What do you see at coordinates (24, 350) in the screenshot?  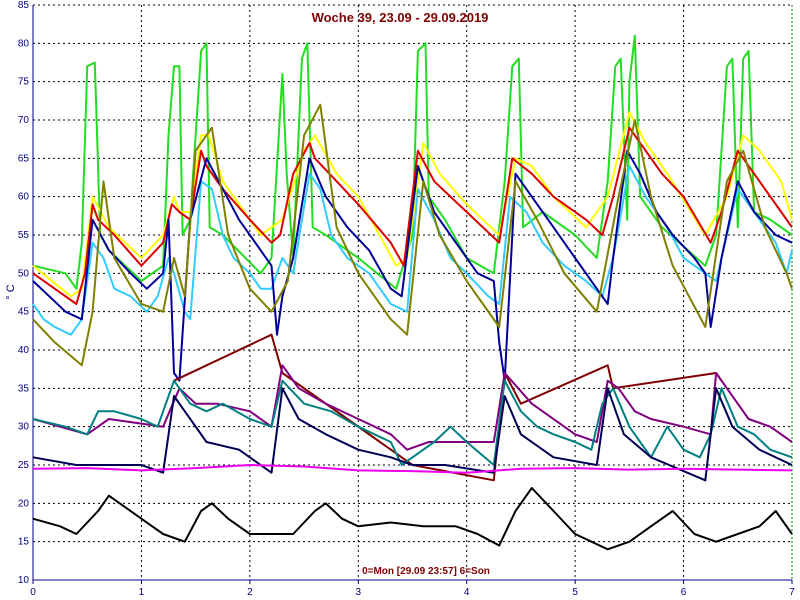 I see `y-tick-label: 40` at bounding box center [24, 350].